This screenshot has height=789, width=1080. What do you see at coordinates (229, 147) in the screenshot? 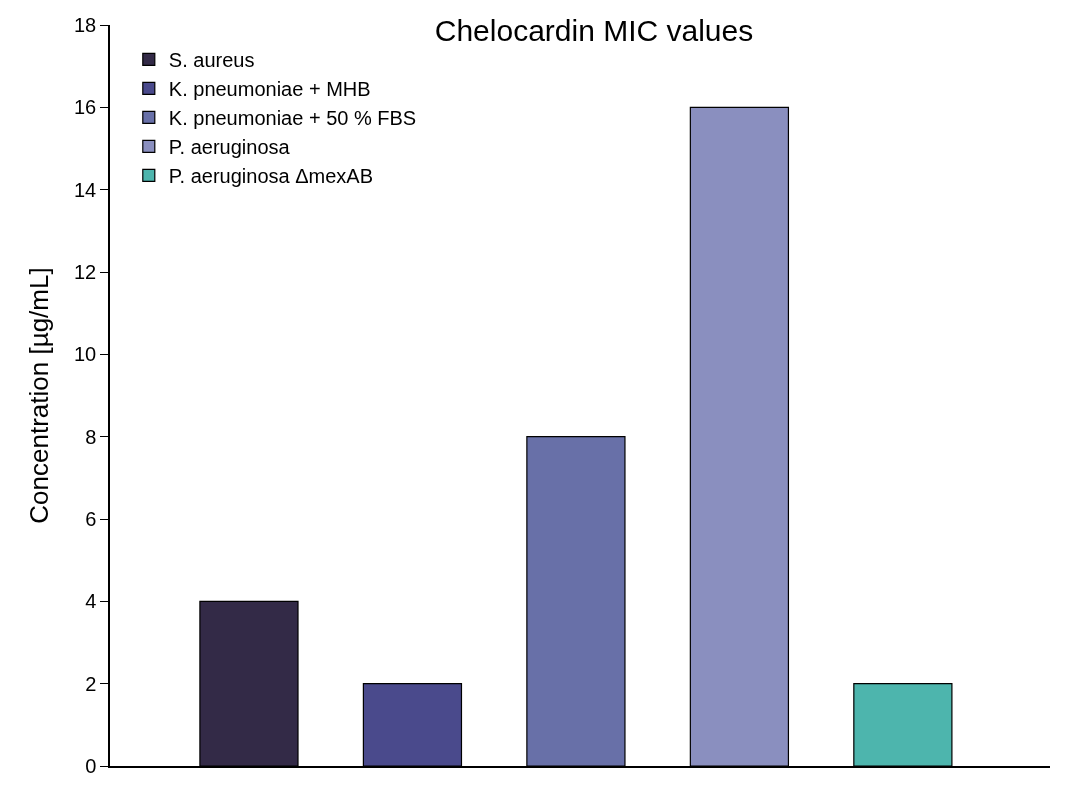
I see `legend-label: P. aeruginosa` at bounding box center [229, 147].